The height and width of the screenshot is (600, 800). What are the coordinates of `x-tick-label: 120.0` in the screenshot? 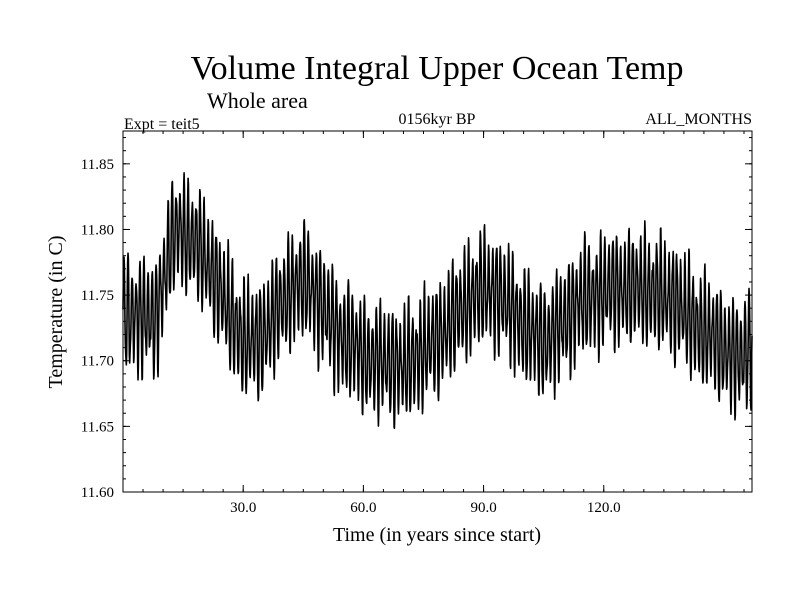 It's located at (604, 508).